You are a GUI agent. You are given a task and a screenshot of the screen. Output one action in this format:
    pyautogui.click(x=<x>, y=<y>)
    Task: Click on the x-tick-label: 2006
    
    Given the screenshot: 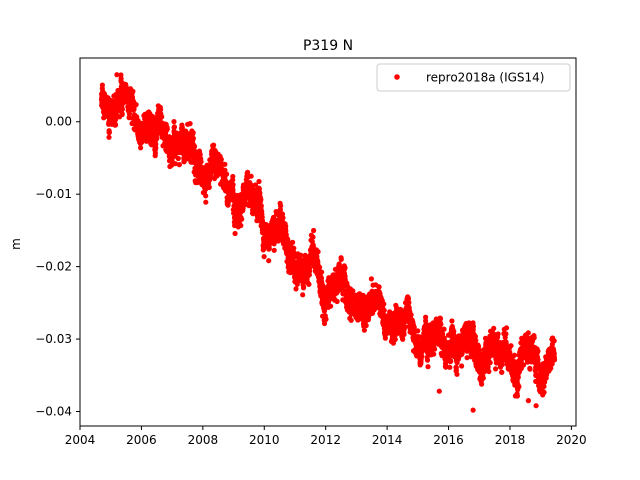 What is the action you would take?
    pyautogui.click(x=141, y=440)
    